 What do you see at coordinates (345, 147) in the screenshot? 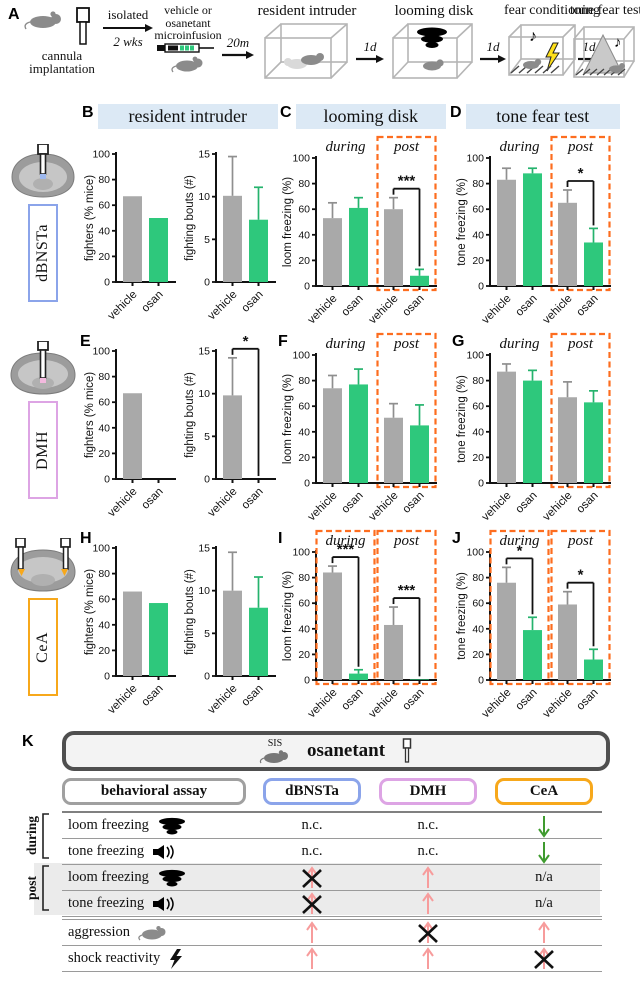
I see `group-label: during` at bounding box center [345, 147].